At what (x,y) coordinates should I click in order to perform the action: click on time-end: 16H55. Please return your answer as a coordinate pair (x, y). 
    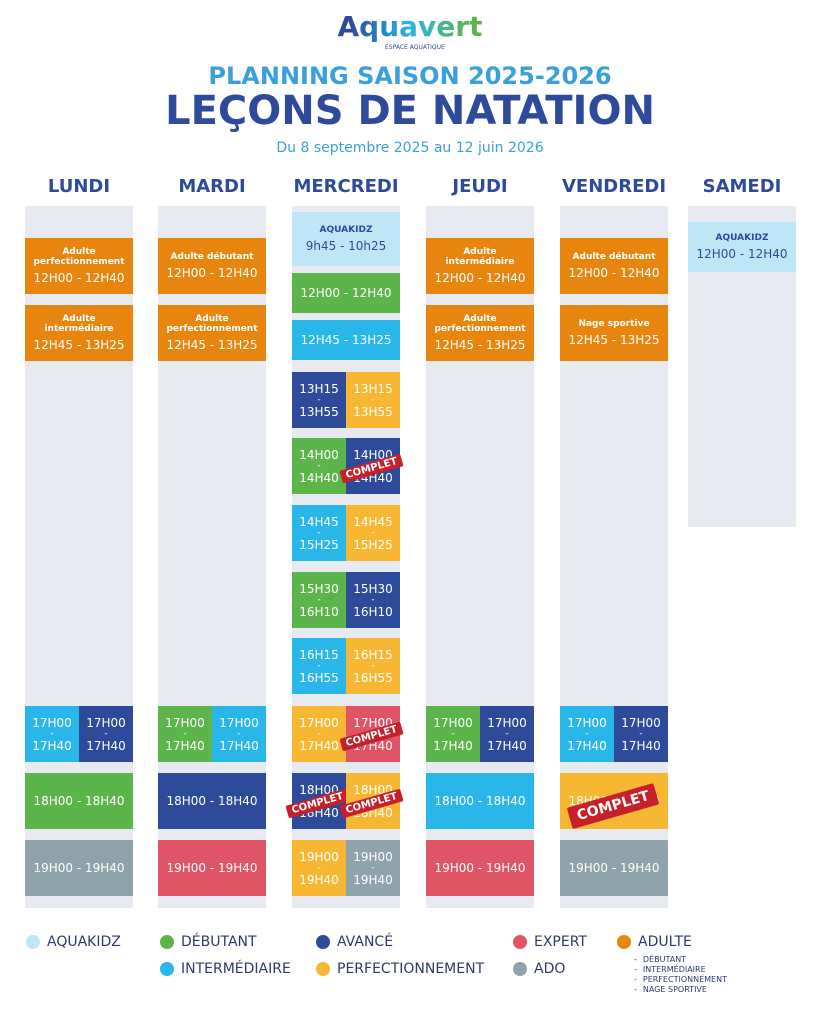
    Looking at the image, I should click on (319, 677).